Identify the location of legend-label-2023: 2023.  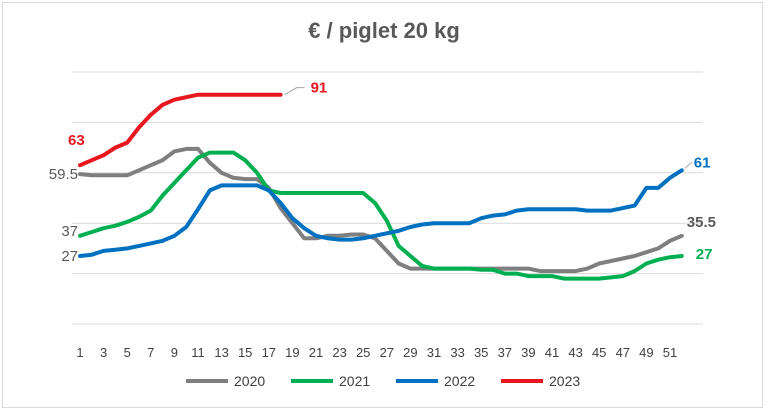
(564, 381).